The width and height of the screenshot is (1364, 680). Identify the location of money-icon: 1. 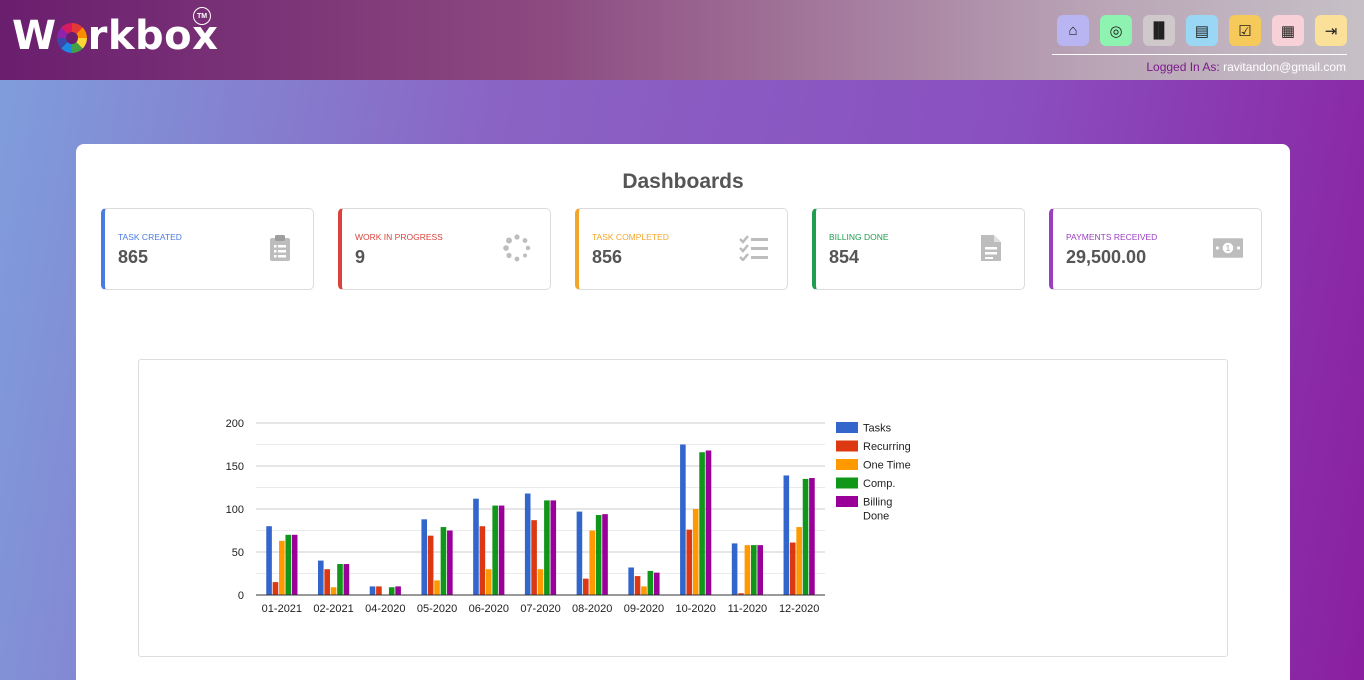
(1228, 248).